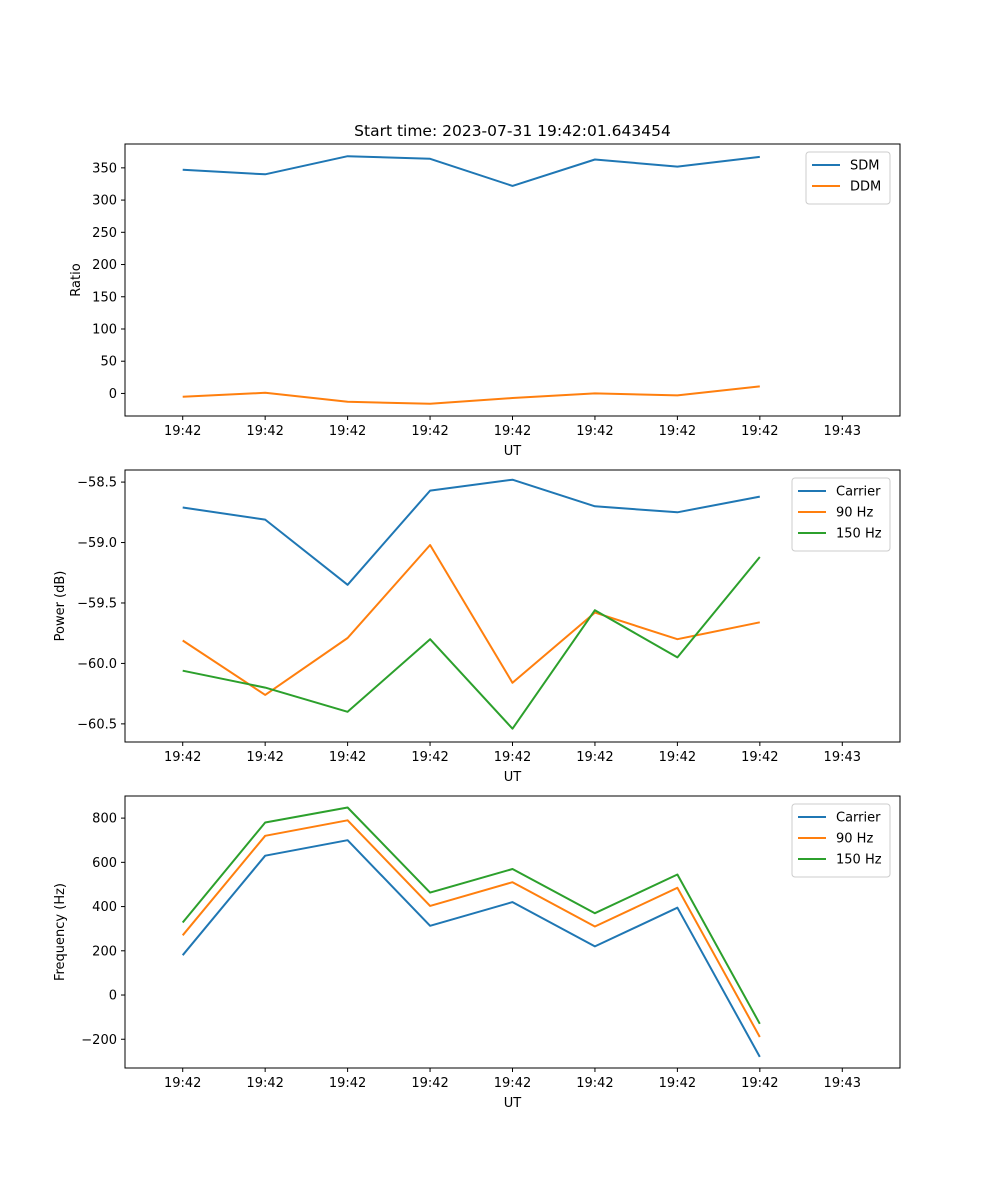  What do you see at coordinates (104, 863) in the screenshot?
I see `frequency-y-tick-label: 600` at bounding box center [104, 863].